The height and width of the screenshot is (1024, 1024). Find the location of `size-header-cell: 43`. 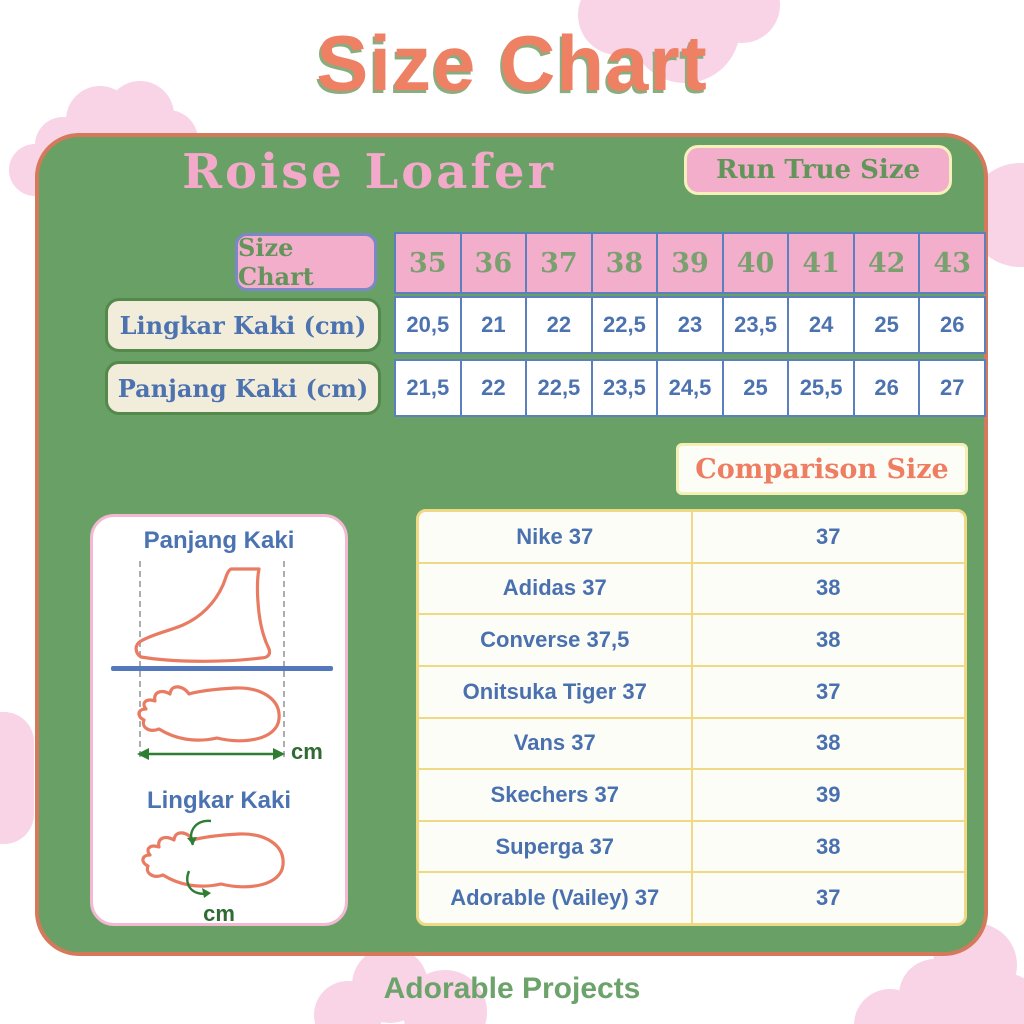

size-header-cell: 43 is located at coordinates (952, 263).